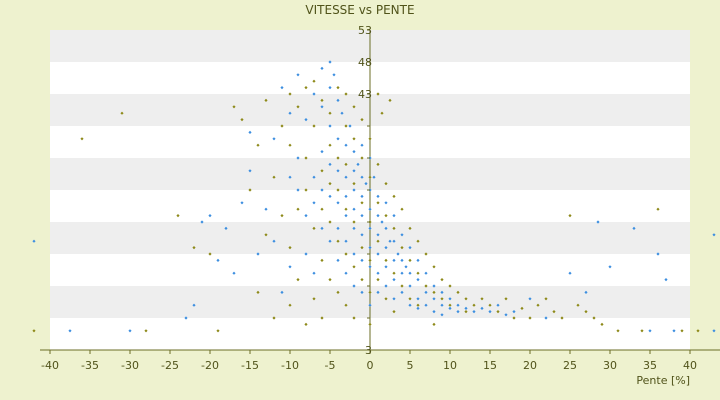  What do you see at coordinates (365, 190) in the screenshot?
I see `y-axis-ticks: 3 43 48 53` at bounding box center [365, 190].